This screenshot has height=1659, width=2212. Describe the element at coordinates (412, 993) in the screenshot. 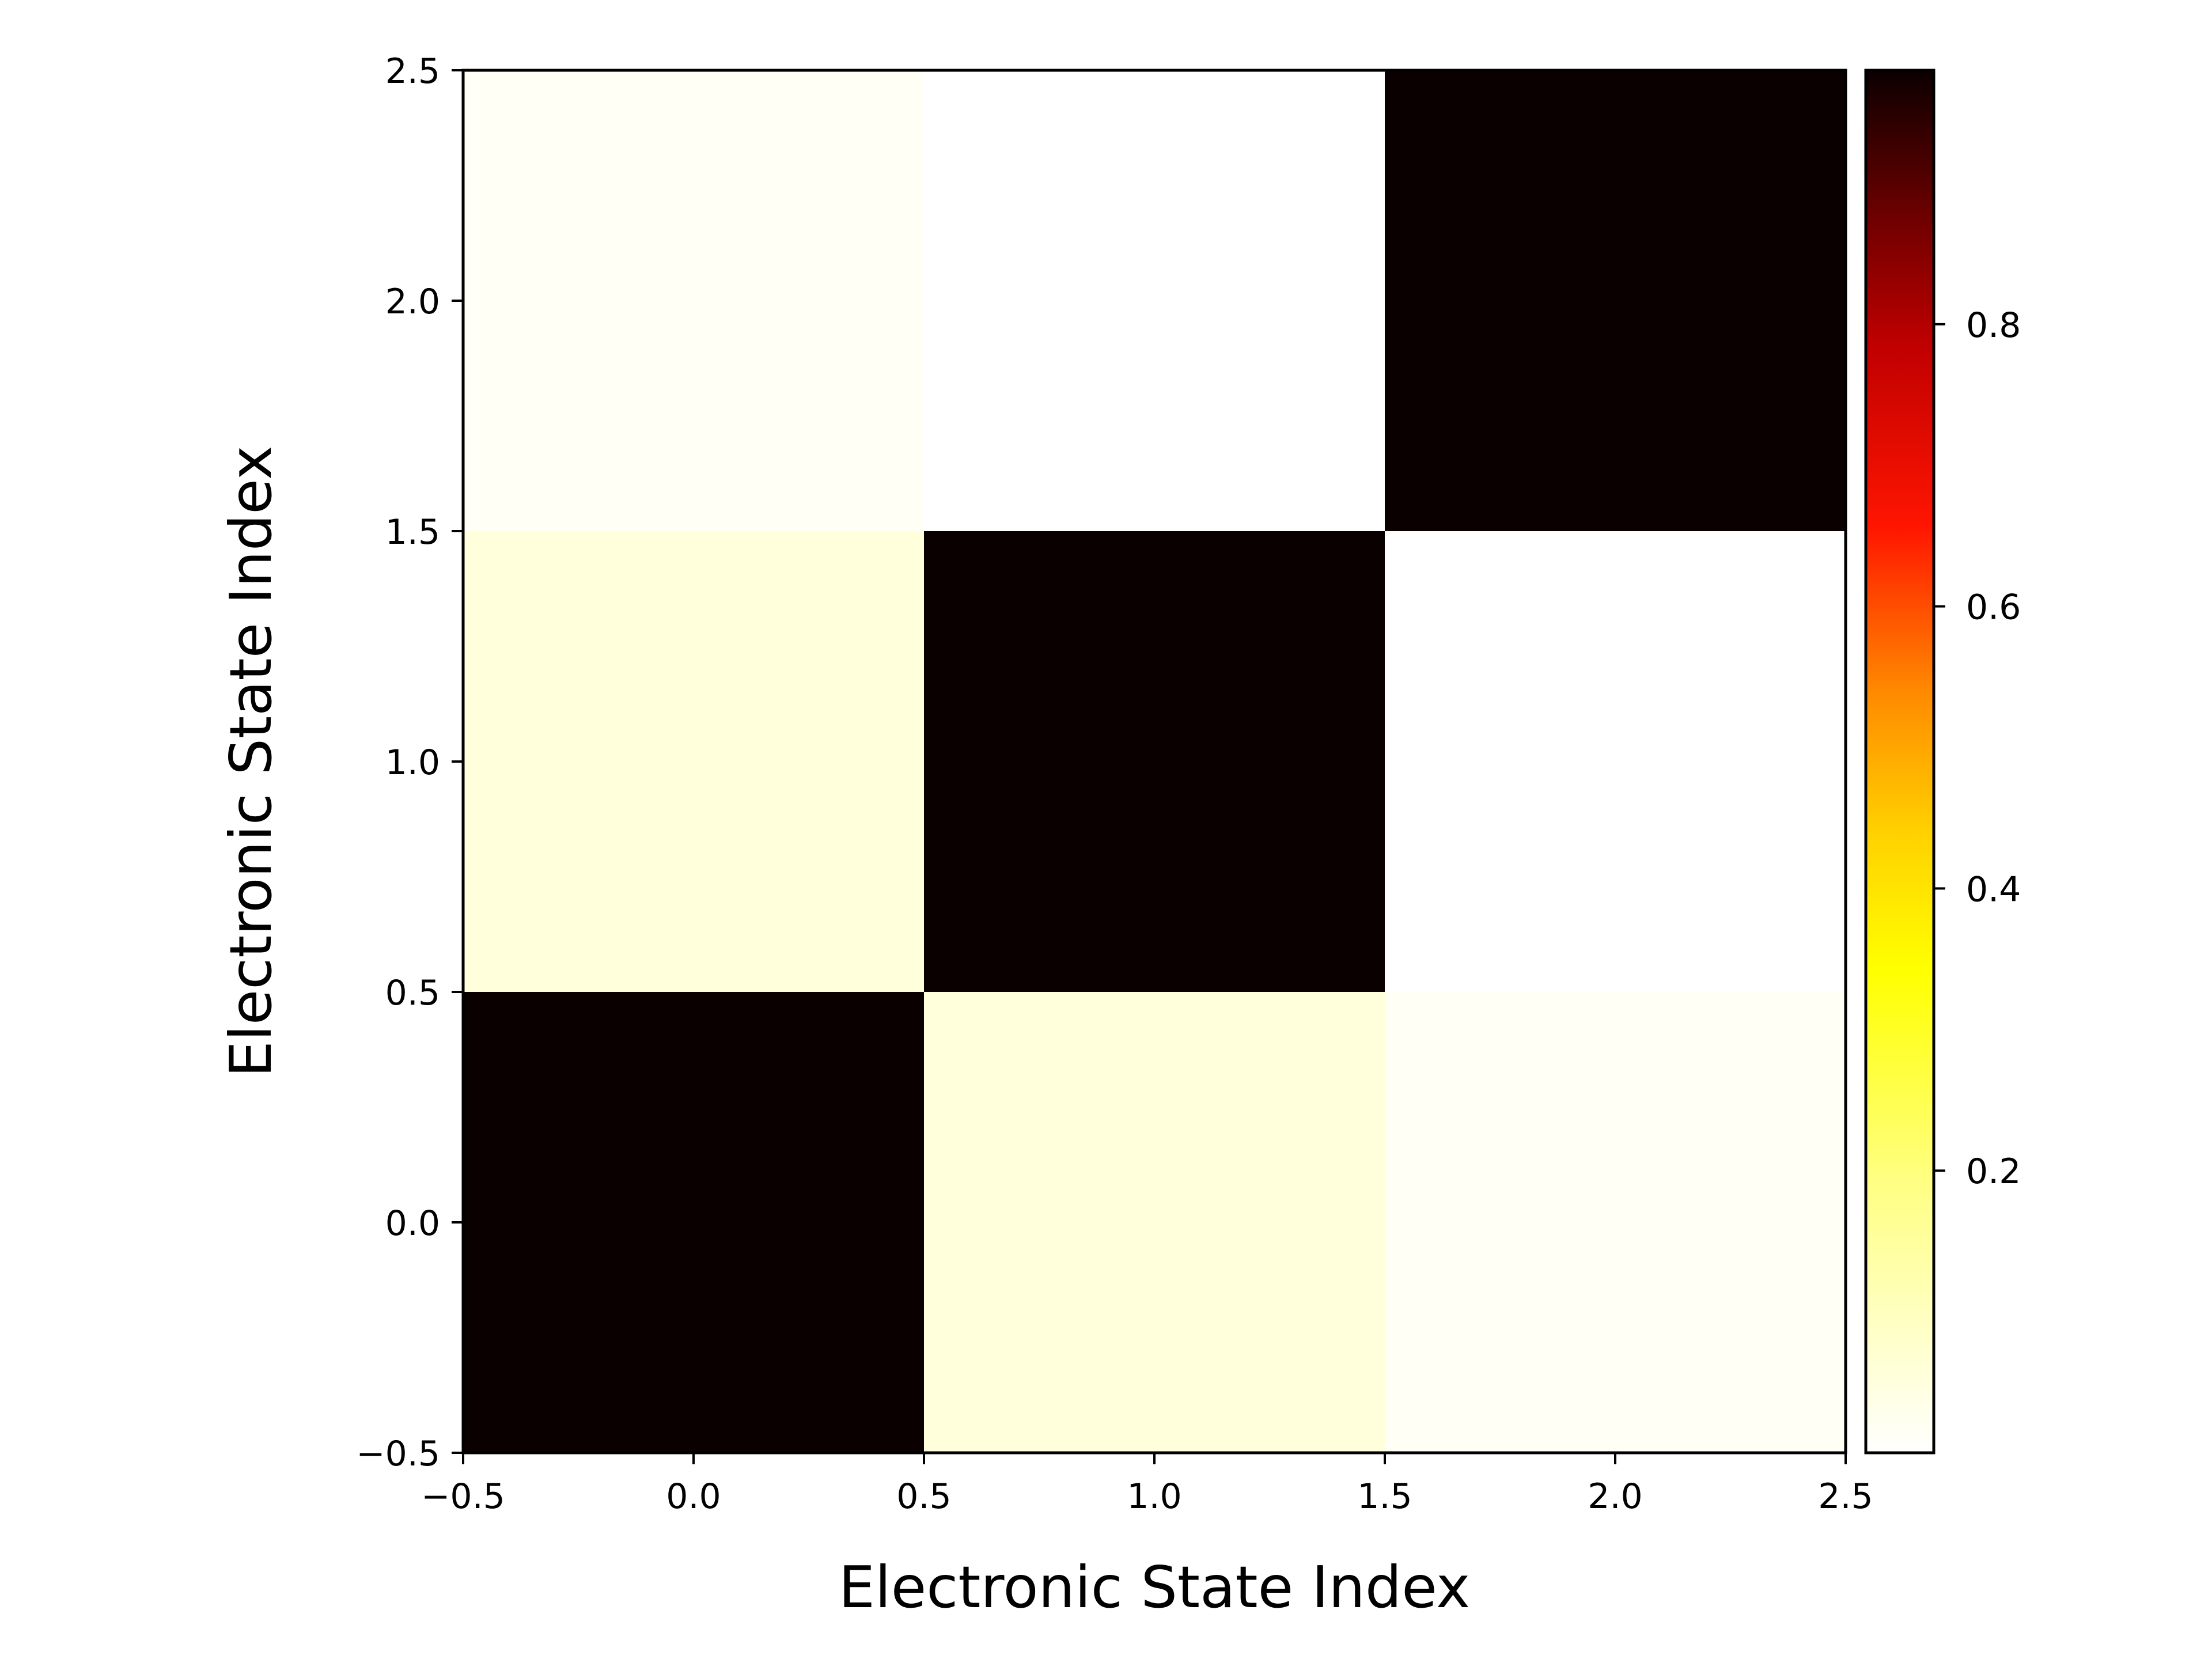

I see `y-tick-label: 0.5` at that location.